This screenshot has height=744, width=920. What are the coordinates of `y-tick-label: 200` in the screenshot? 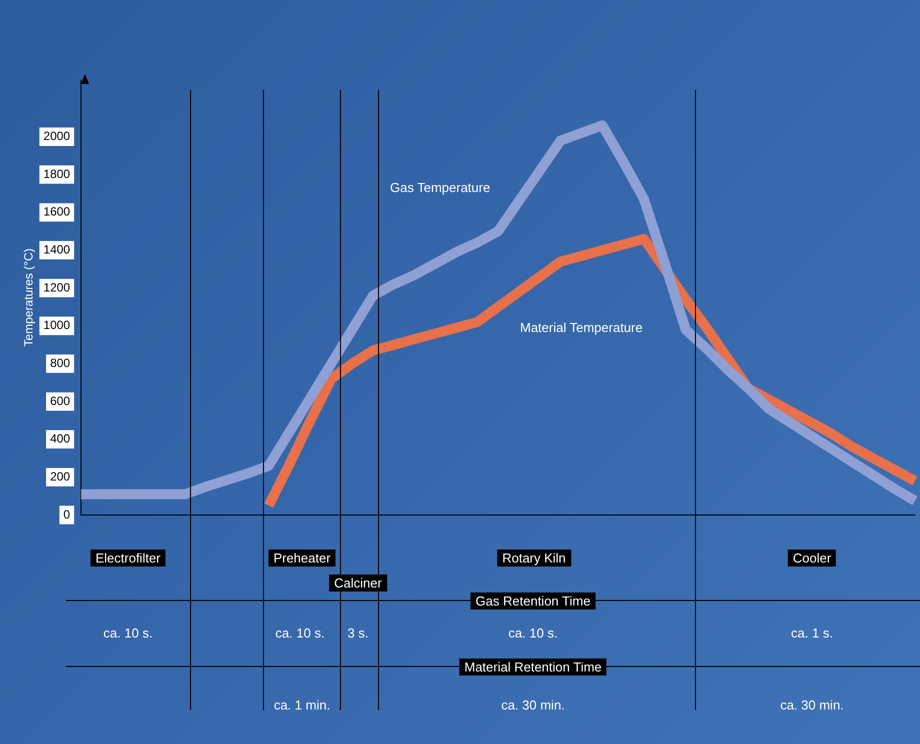 It's located at (60, 476).